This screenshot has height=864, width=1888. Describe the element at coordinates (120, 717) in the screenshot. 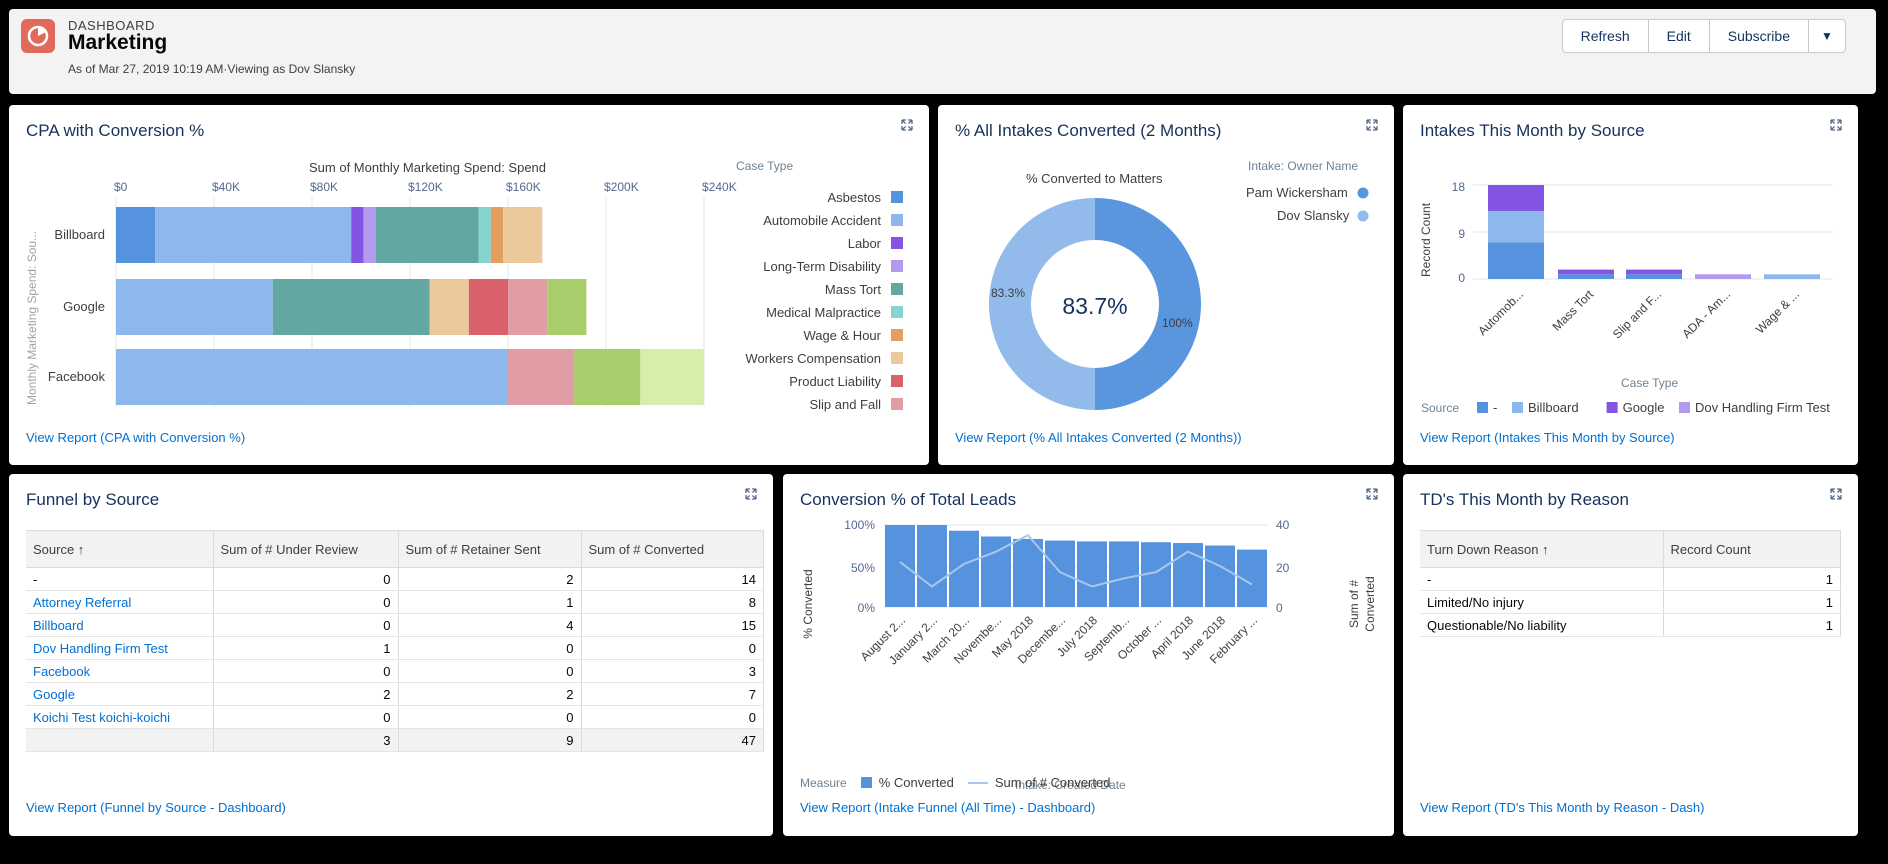

I see `source-link: Koichi Test koichi-koichi` at that location.